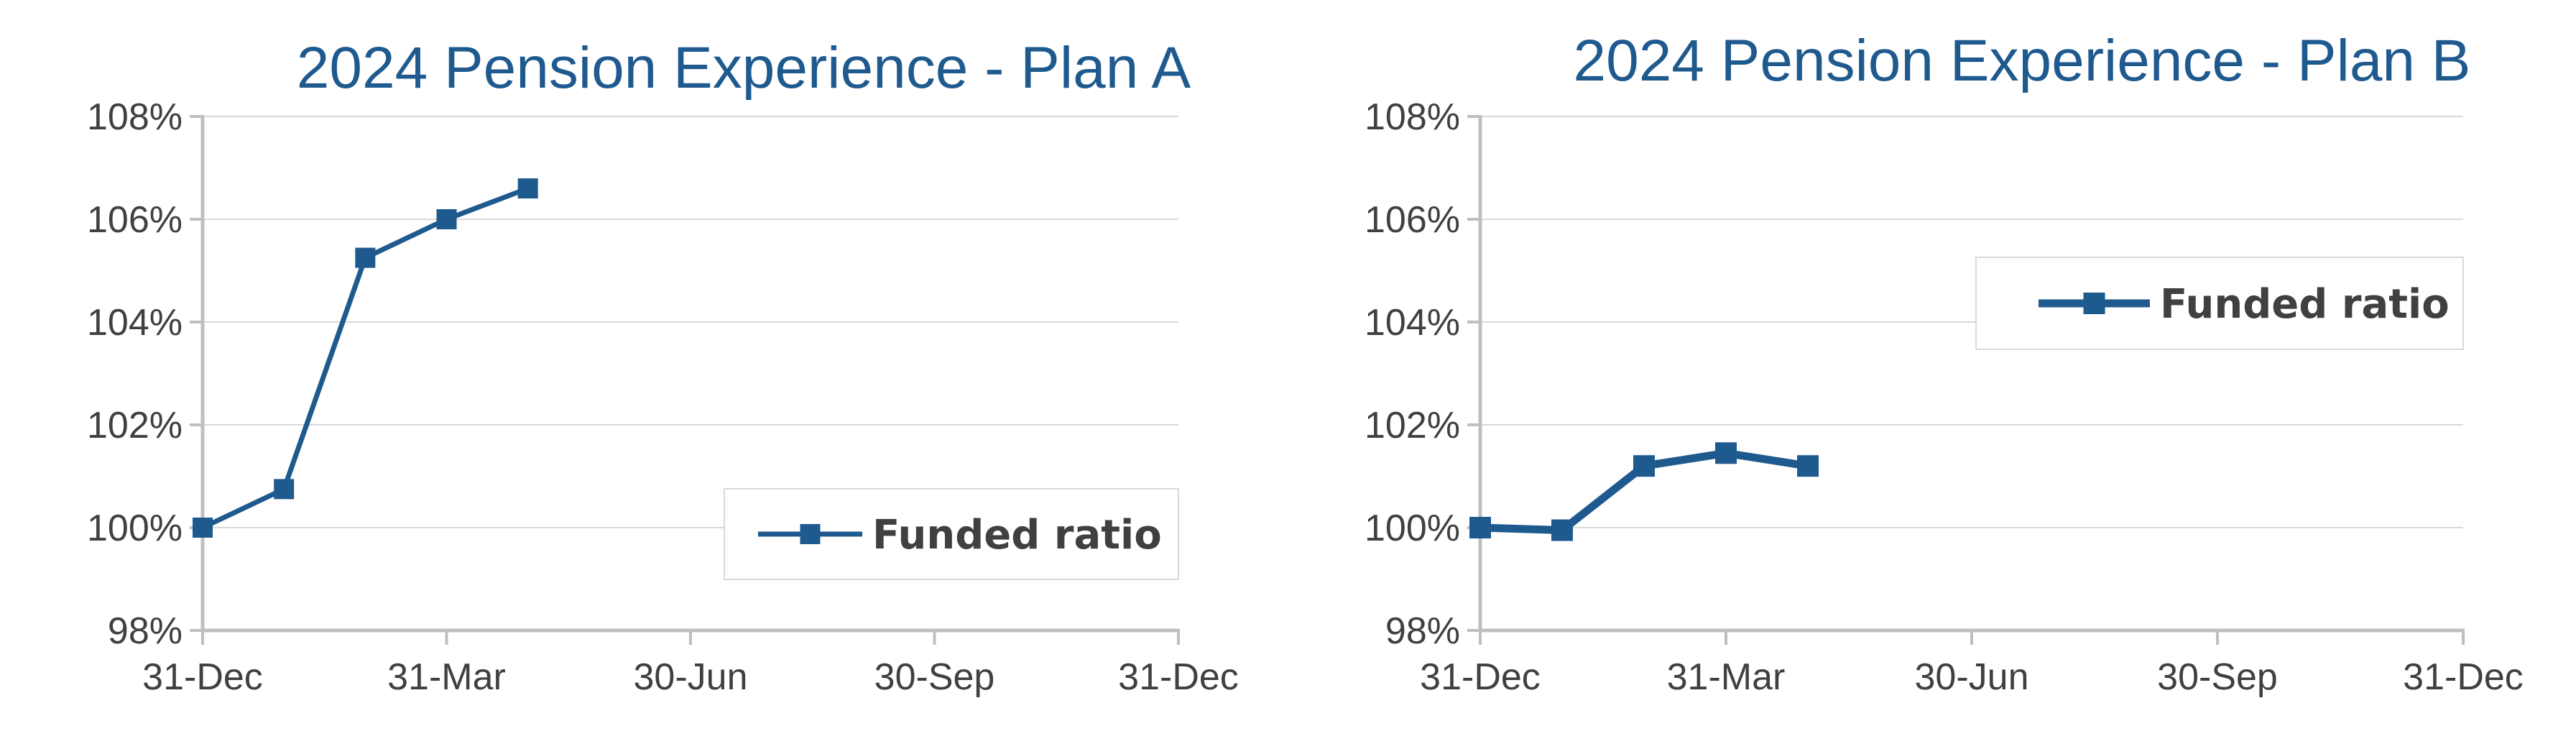 Image resolution: width=2576 pixels, height=744 pixels. Describe the element at coordinates (744, 68) in the screenshot. I see `chart-title-plan-a: 2024 Pension Experience - Plan A` at that location.